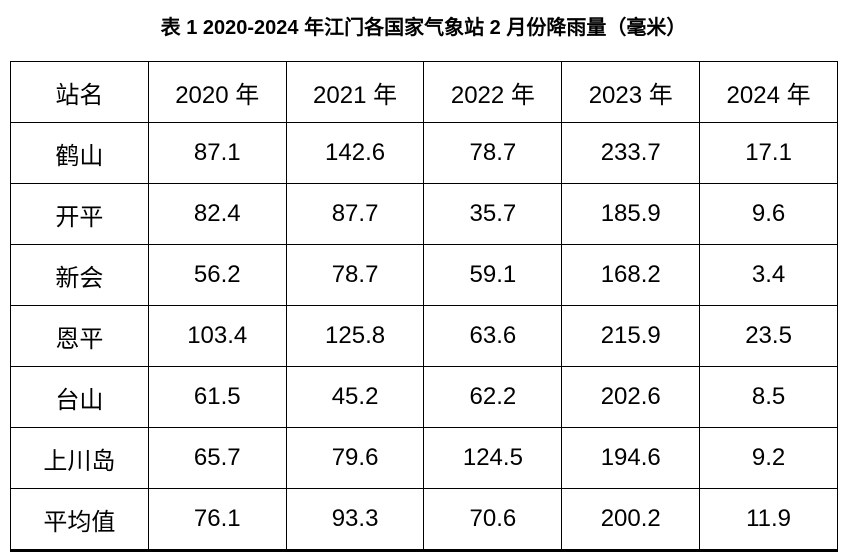 This screenshot has width=847, height=557. I want to click on table-row-shangchuandao: 上川岛 65.7 79.6 124.5 194.6 9.2, so click(424, 458).